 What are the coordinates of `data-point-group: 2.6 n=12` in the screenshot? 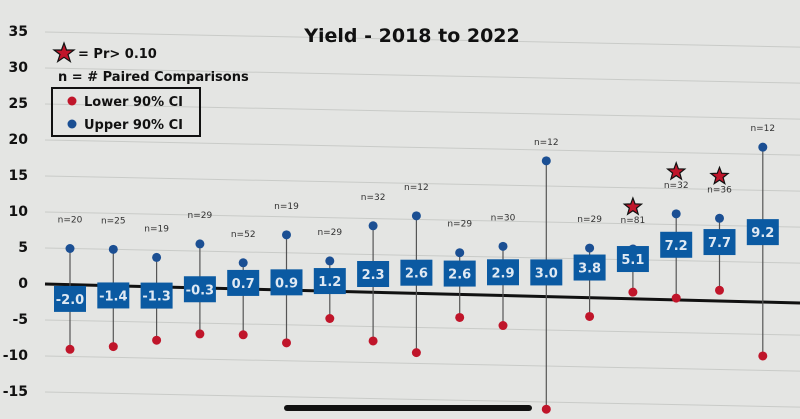 It's located at (416, 270).